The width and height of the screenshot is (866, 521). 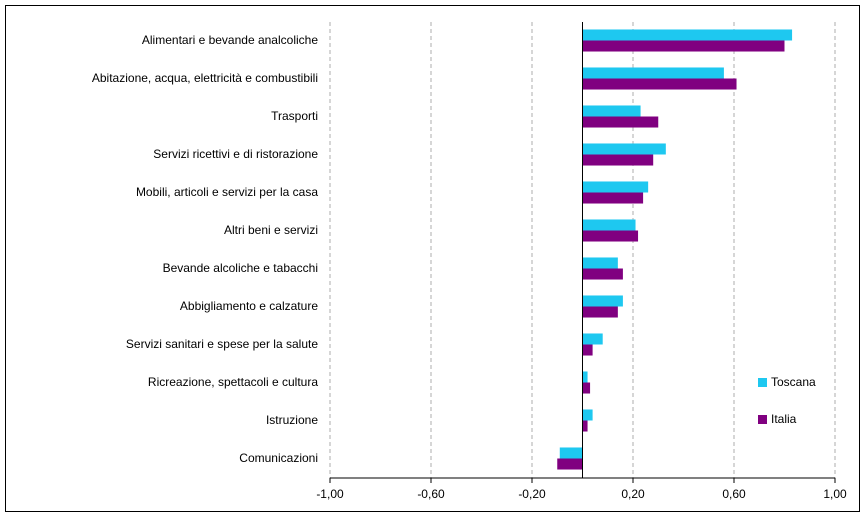 I want to click on y-tick-label: Comunicazioni, so click(x=278, y=458).